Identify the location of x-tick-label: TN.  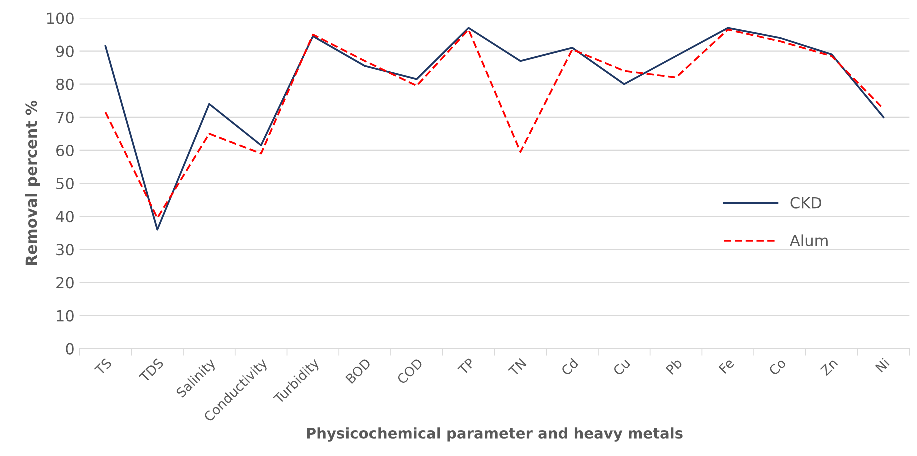
(517, 367).